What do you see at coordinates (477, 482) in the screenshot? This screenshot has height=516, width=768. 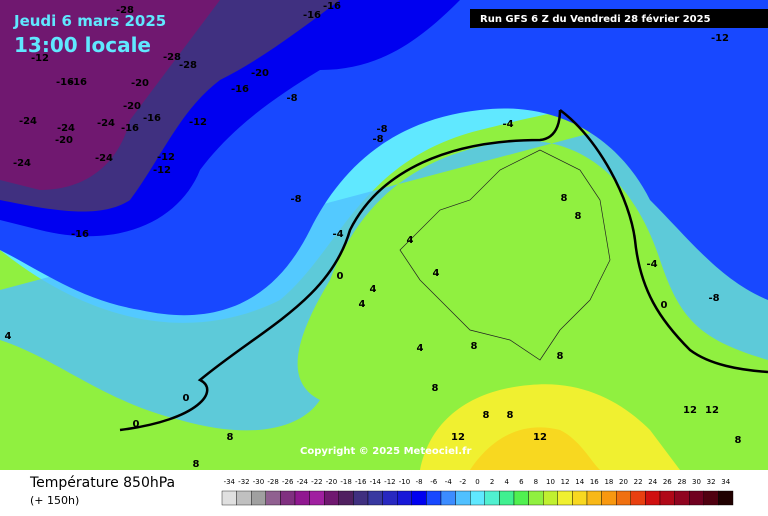 I see `scale-label: 0` at bounding box center [477, 482].